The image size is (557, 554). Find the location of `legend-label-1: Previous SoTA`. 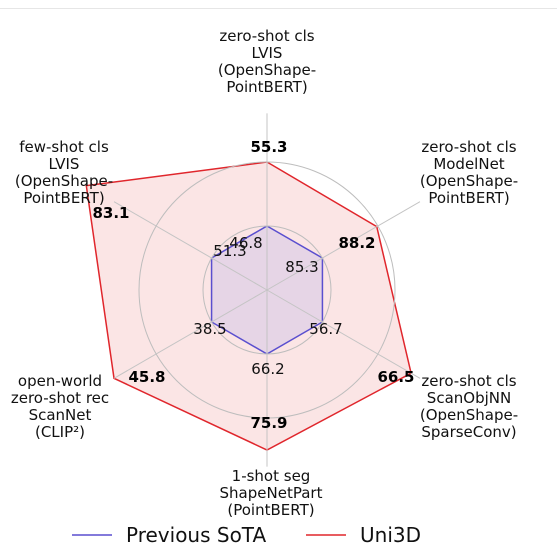

legend-label-1: Previous SoTA is located at coordinates (196, 535).